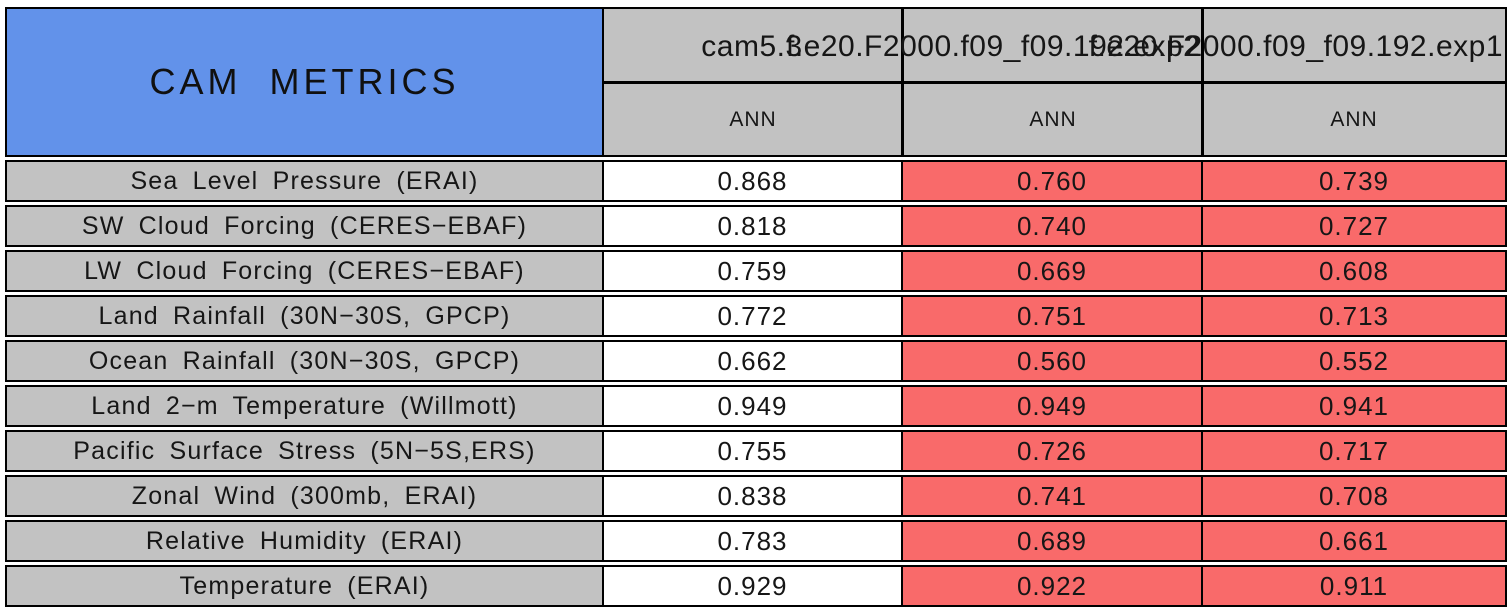  Describe the element at coordinates (1052, 451) in the screenshot. I see `value-cell: 0.726` at that location.